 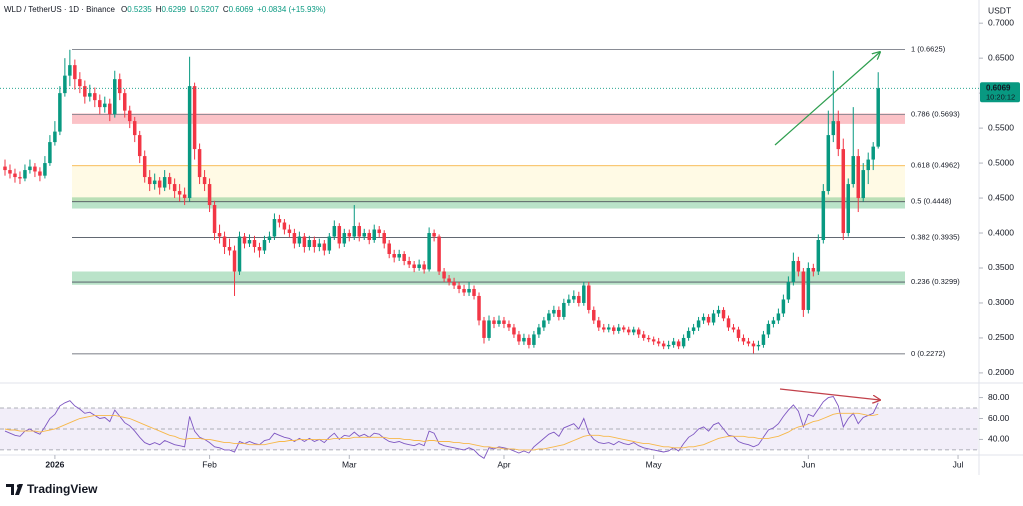 What do you see at coordinates (958, 464) in the screenshot?
I see `x-tick-label: Jul` at bounding box center [958, 464].